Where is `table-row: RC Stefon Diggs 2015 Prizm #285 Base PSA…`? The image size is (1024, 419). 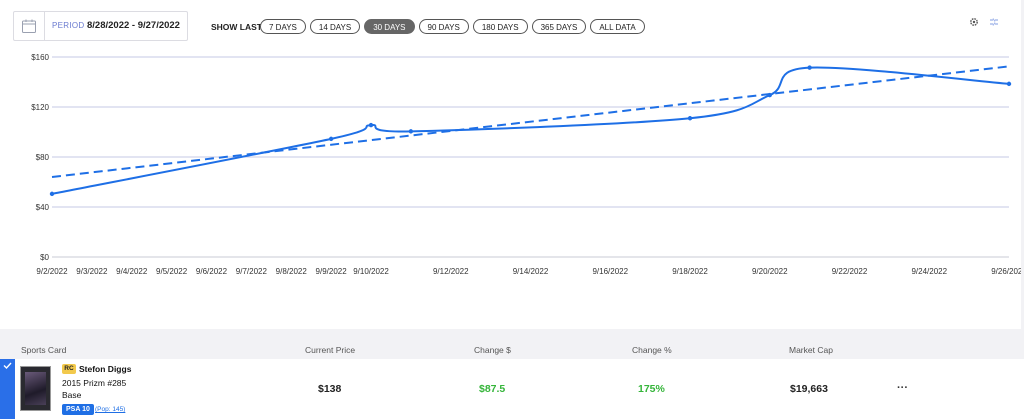 table-row: RC Stefon Diggs 2015 Prizm #285 Base PSA… is located at coordinates (512, 389).